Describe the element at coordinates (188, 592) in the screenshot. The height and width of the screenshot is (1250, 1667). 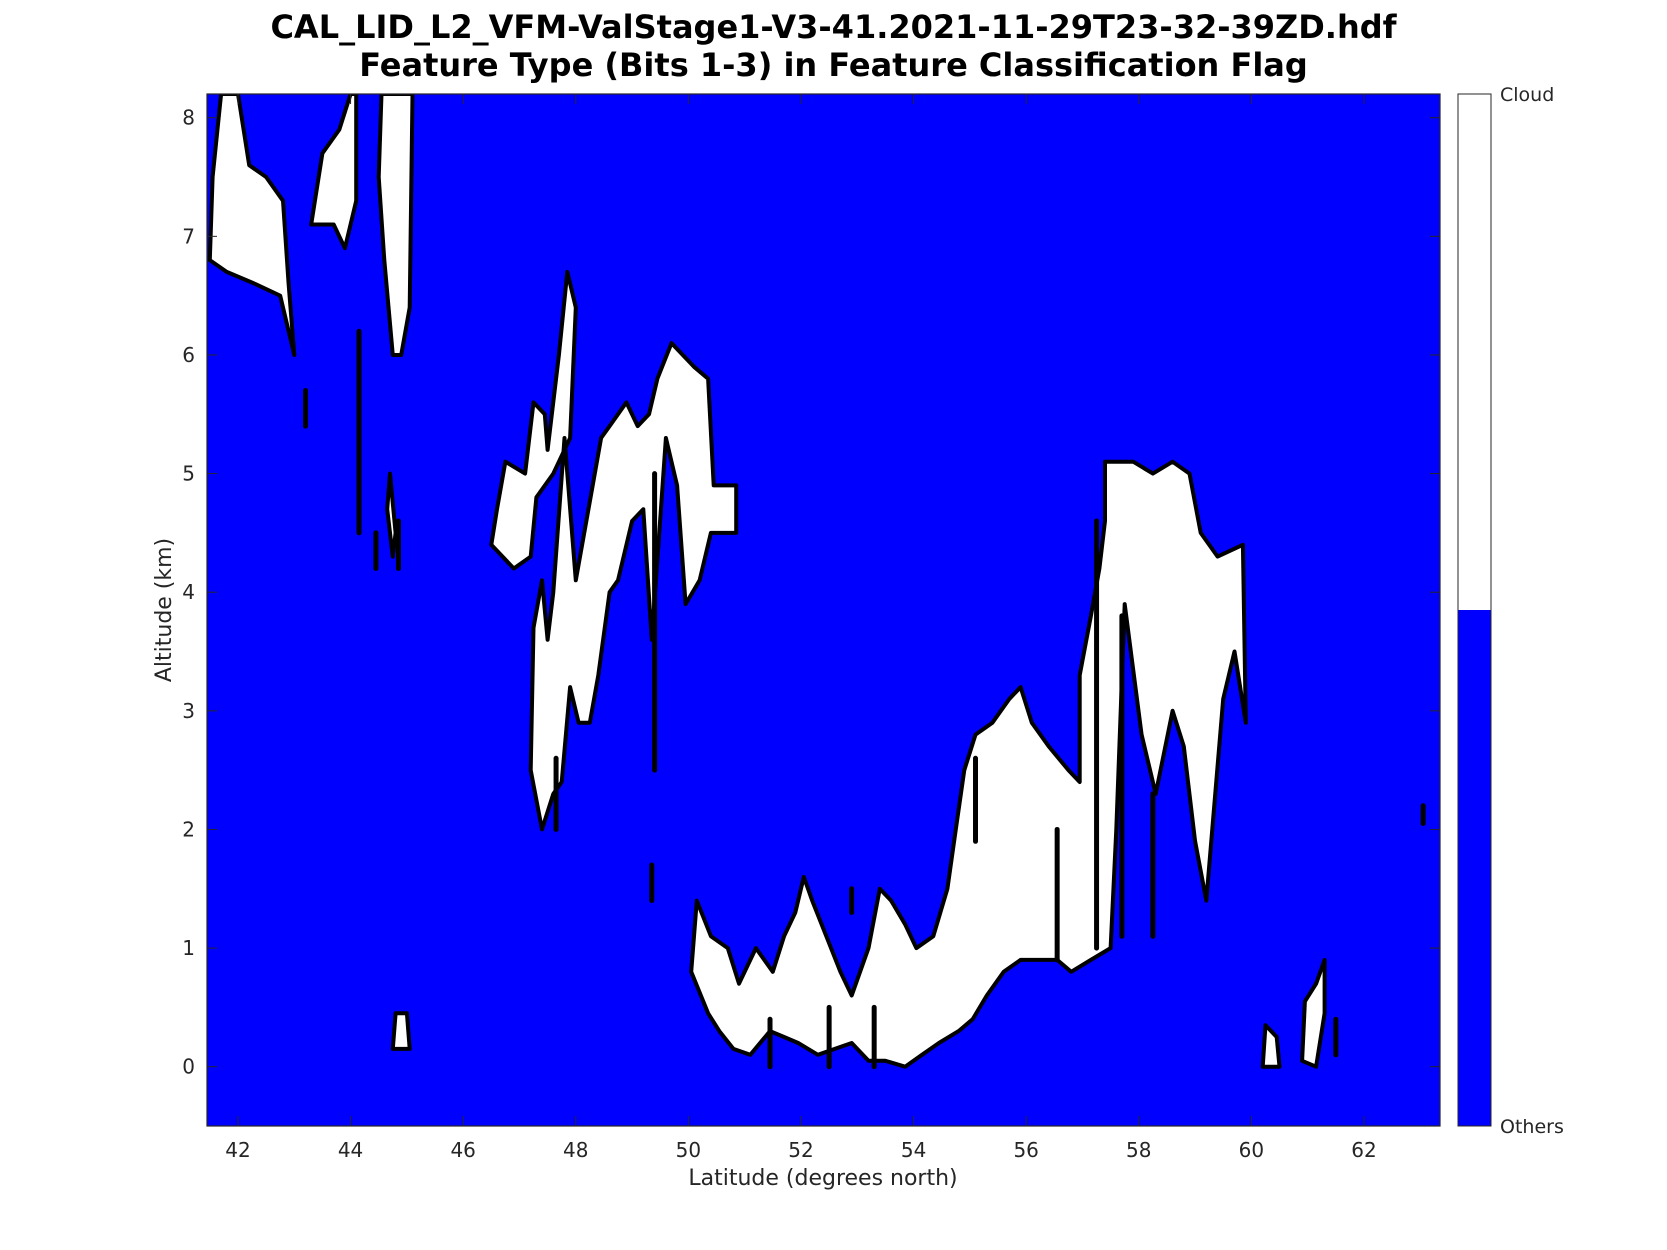
I see `y-tick-label: 4` at that location.